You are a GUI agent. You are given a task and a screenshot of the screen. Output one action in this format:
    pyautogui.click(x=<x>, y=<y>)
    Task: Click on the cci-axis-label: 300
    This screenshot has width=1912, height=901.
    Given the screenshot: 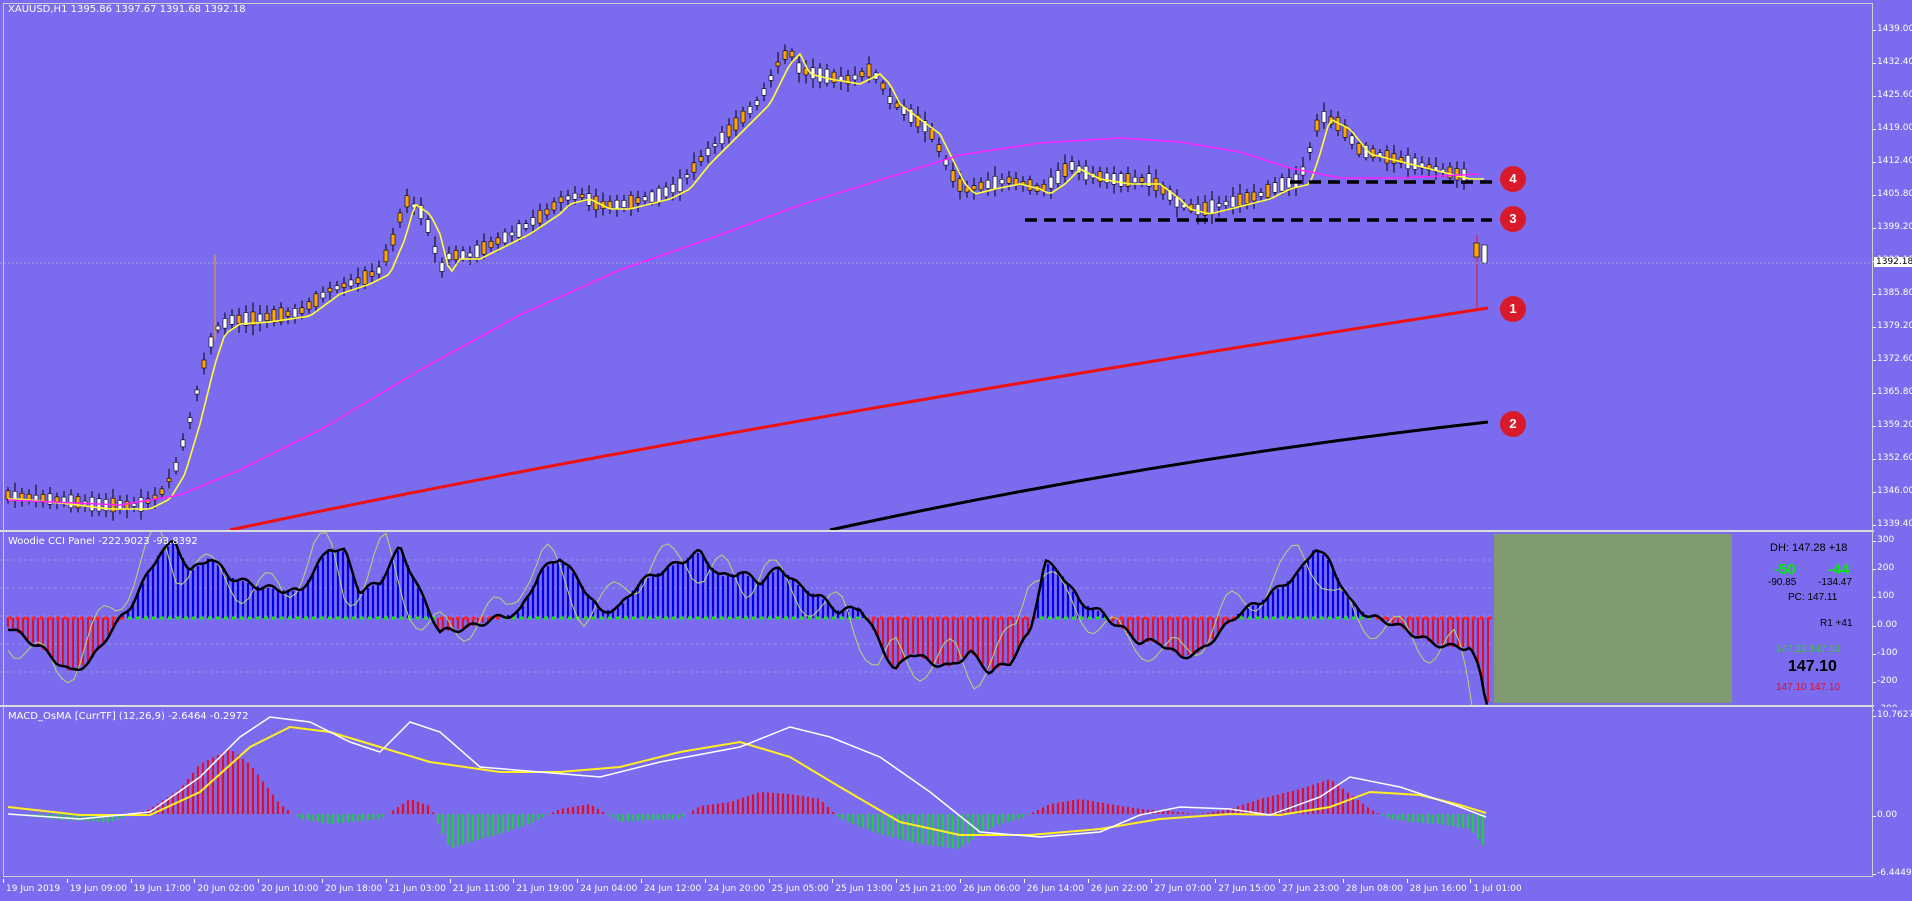 What is the action you would take?
    pyautogui.click(x=1883, y=540)
    